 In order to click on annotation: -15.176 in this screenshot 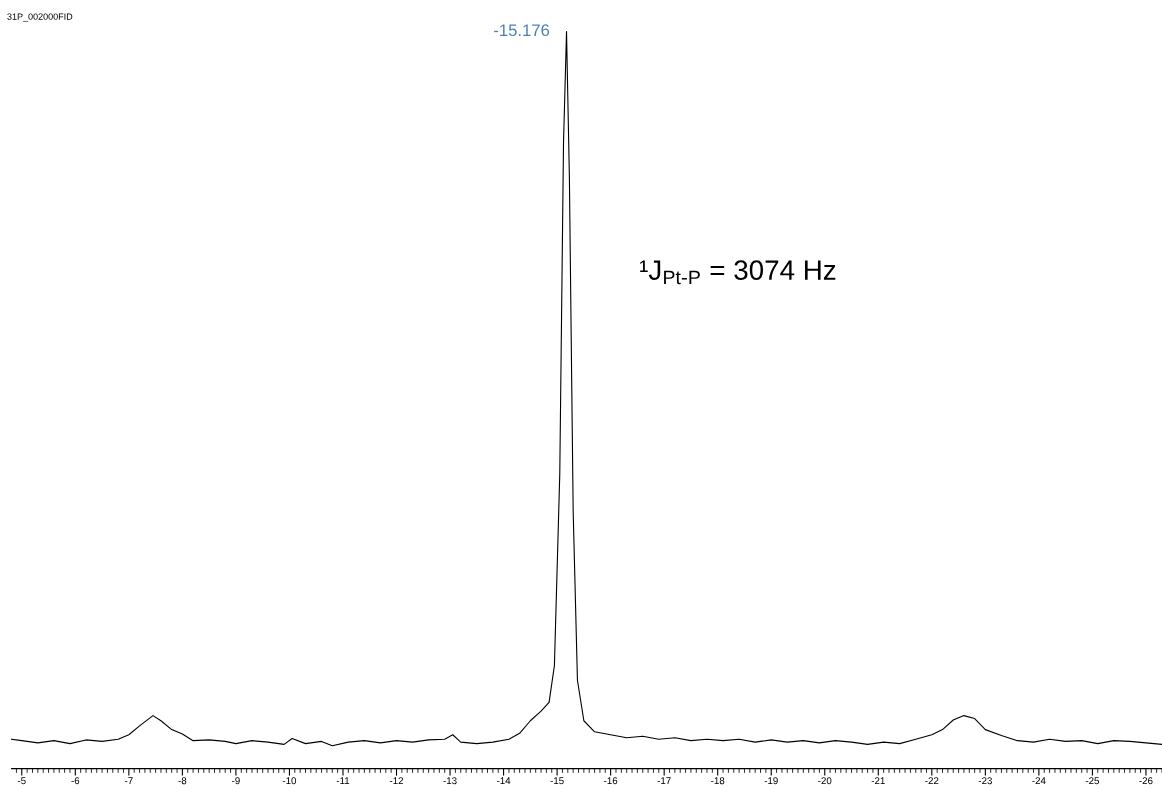, I will do `click(522, 30)`.